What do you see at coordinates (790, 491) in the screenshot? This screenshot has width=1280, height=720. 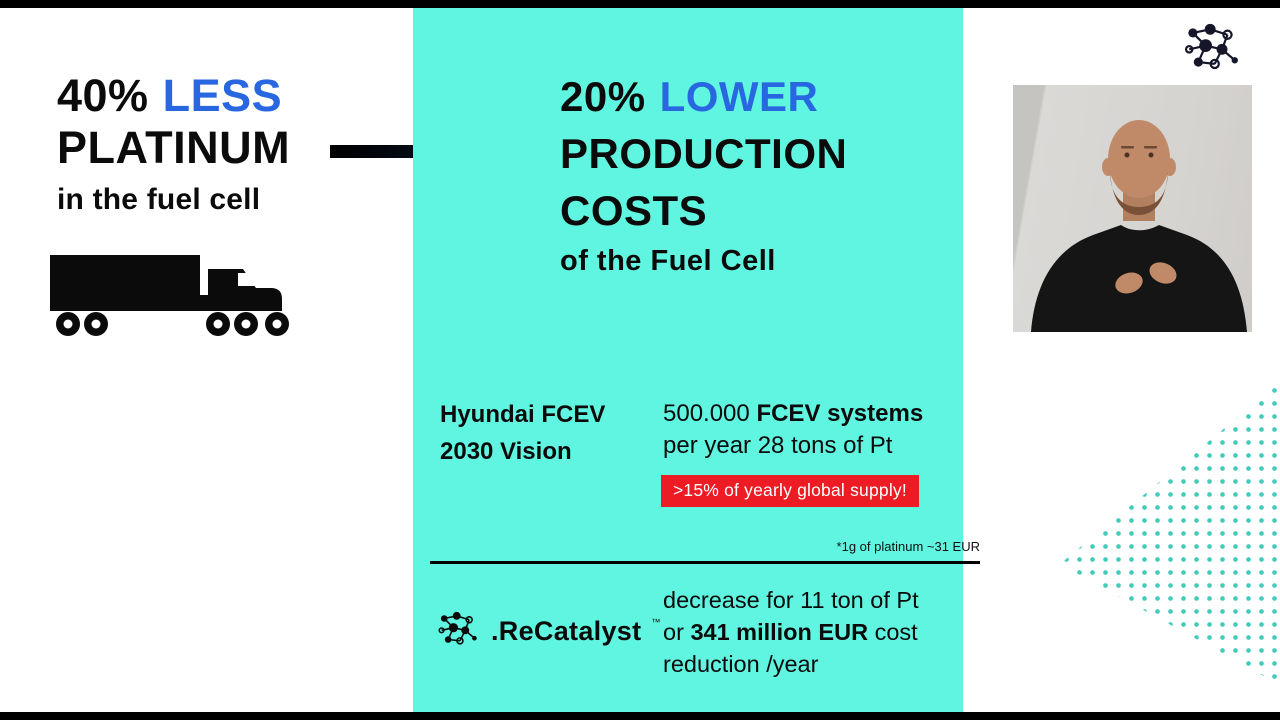 I see `supply-badge: >15% of yearly global supply!` at bounding box center [790, 491].